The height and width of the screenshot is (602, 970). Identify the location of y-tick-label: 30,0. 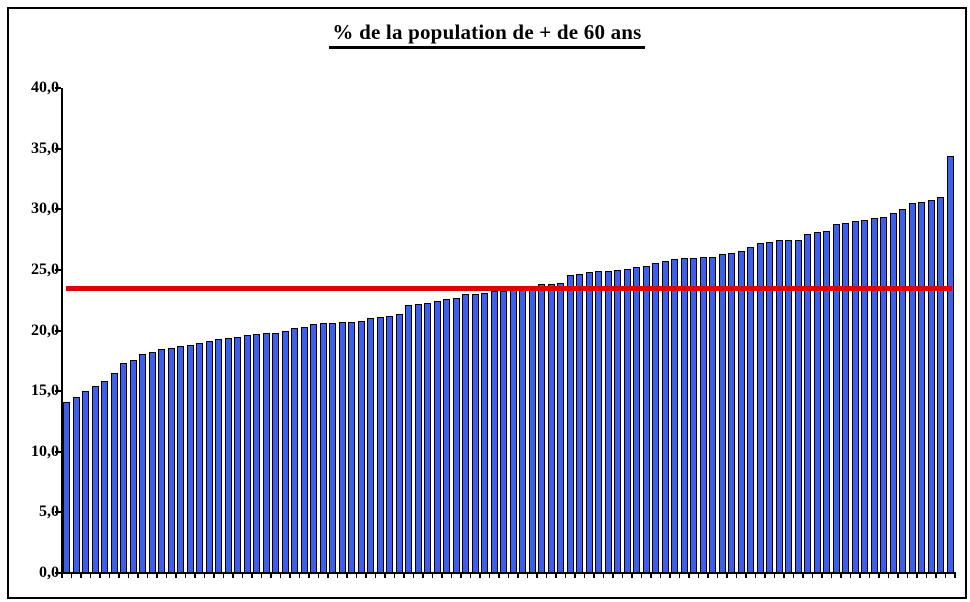
(45, 209).